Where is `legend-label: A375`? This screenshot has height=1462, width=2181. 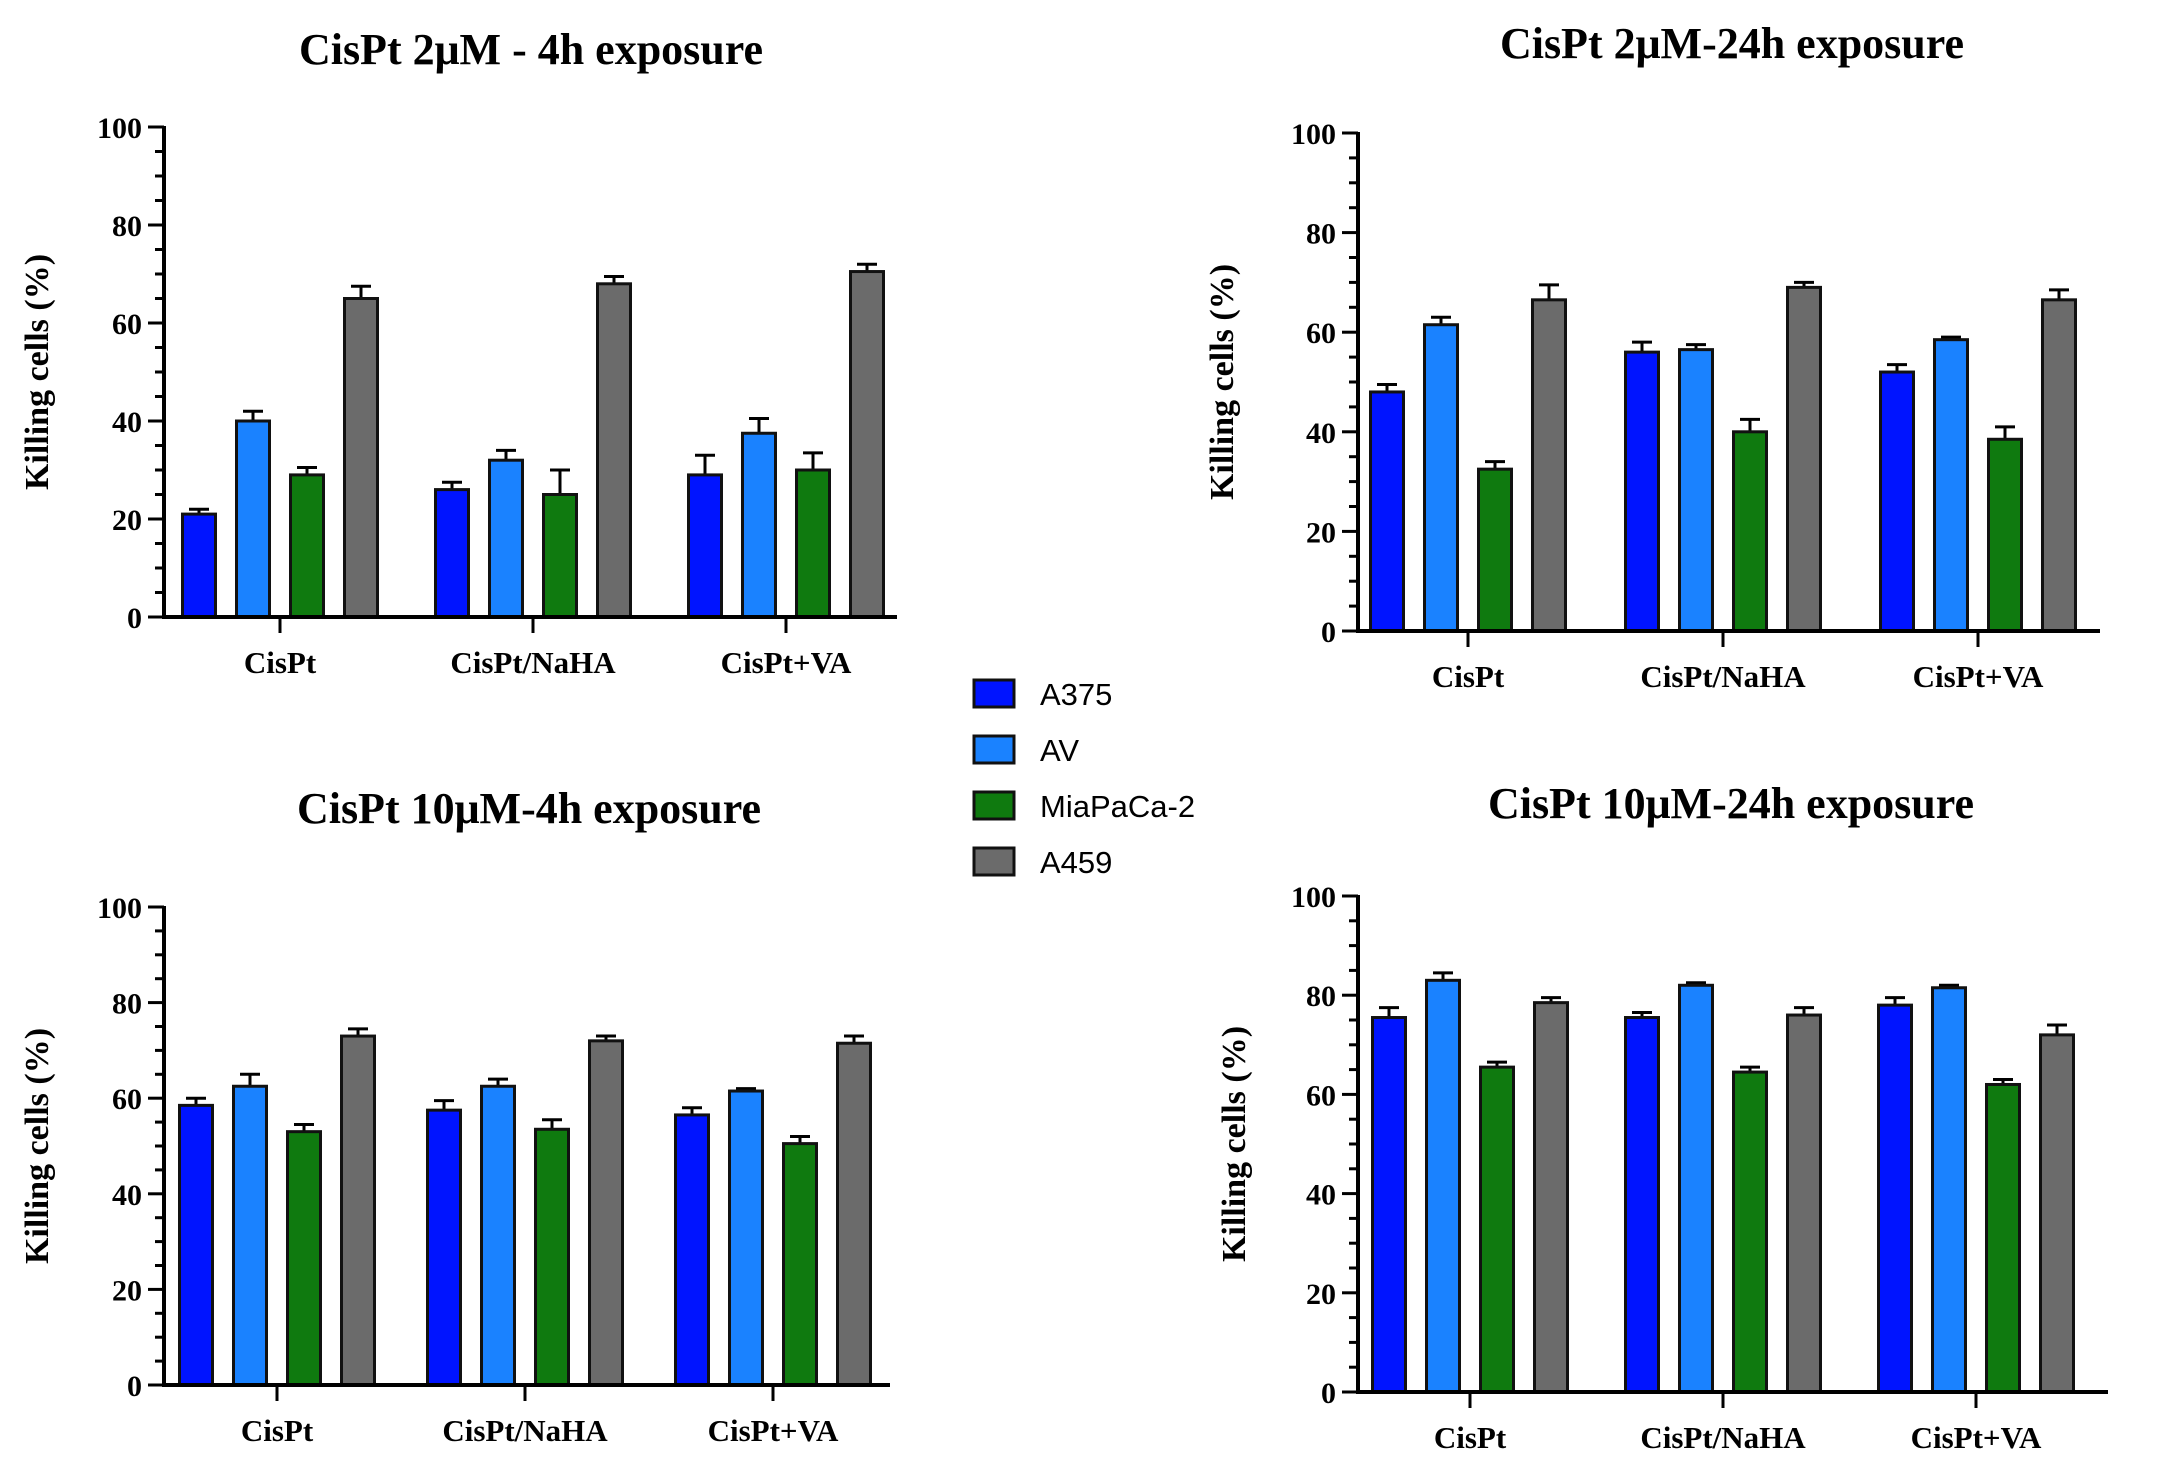
legend-label: A375 is located at coordinates (1076, 694).